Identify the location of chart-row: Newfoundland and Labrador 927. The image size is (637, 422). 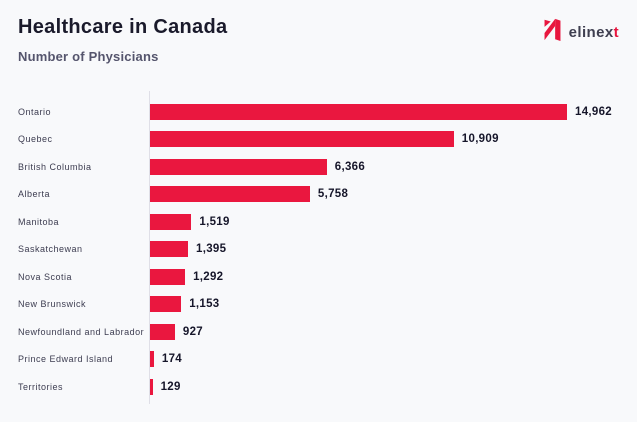
(327, 332).